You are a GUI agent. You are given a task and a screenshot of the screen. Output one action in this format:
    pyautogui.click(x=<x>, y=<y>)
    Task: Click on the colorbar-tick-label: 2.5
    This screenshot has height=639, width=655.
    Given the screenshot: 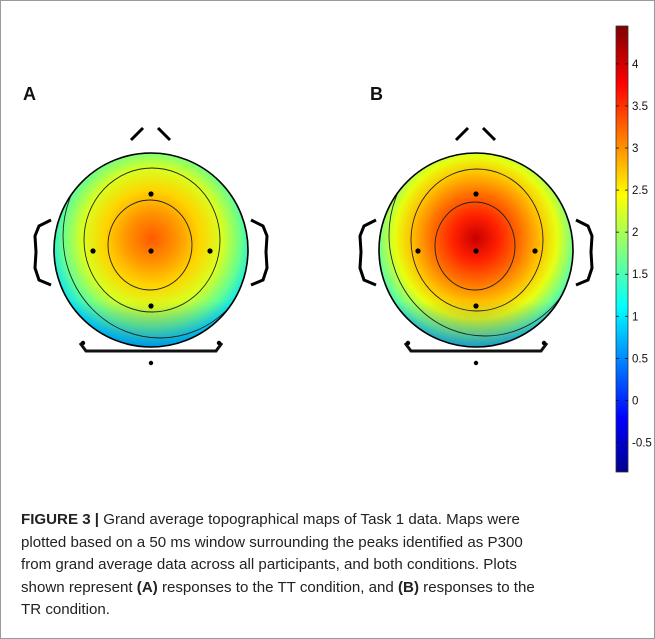 What is the action you would take?
    pyautogui.click(x=640, y=191)
    